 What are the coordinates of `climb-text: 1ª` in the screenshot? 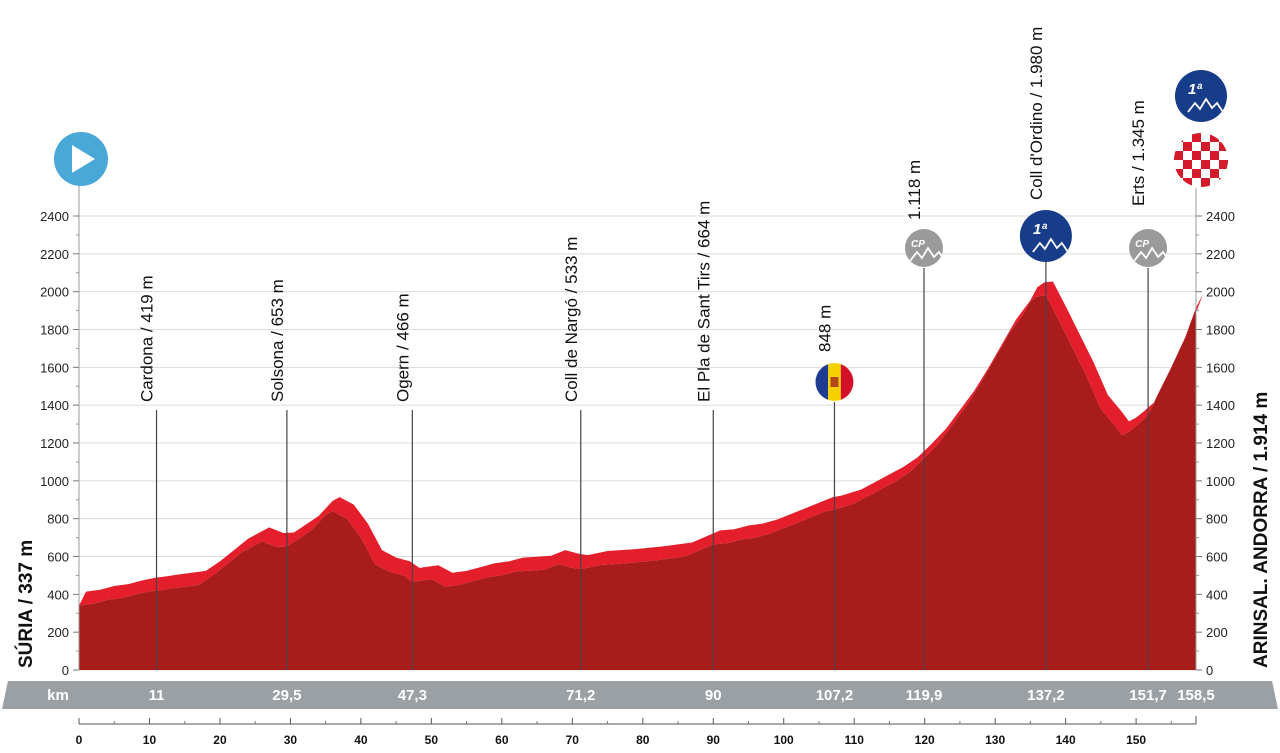 It's located at (1040, 229).